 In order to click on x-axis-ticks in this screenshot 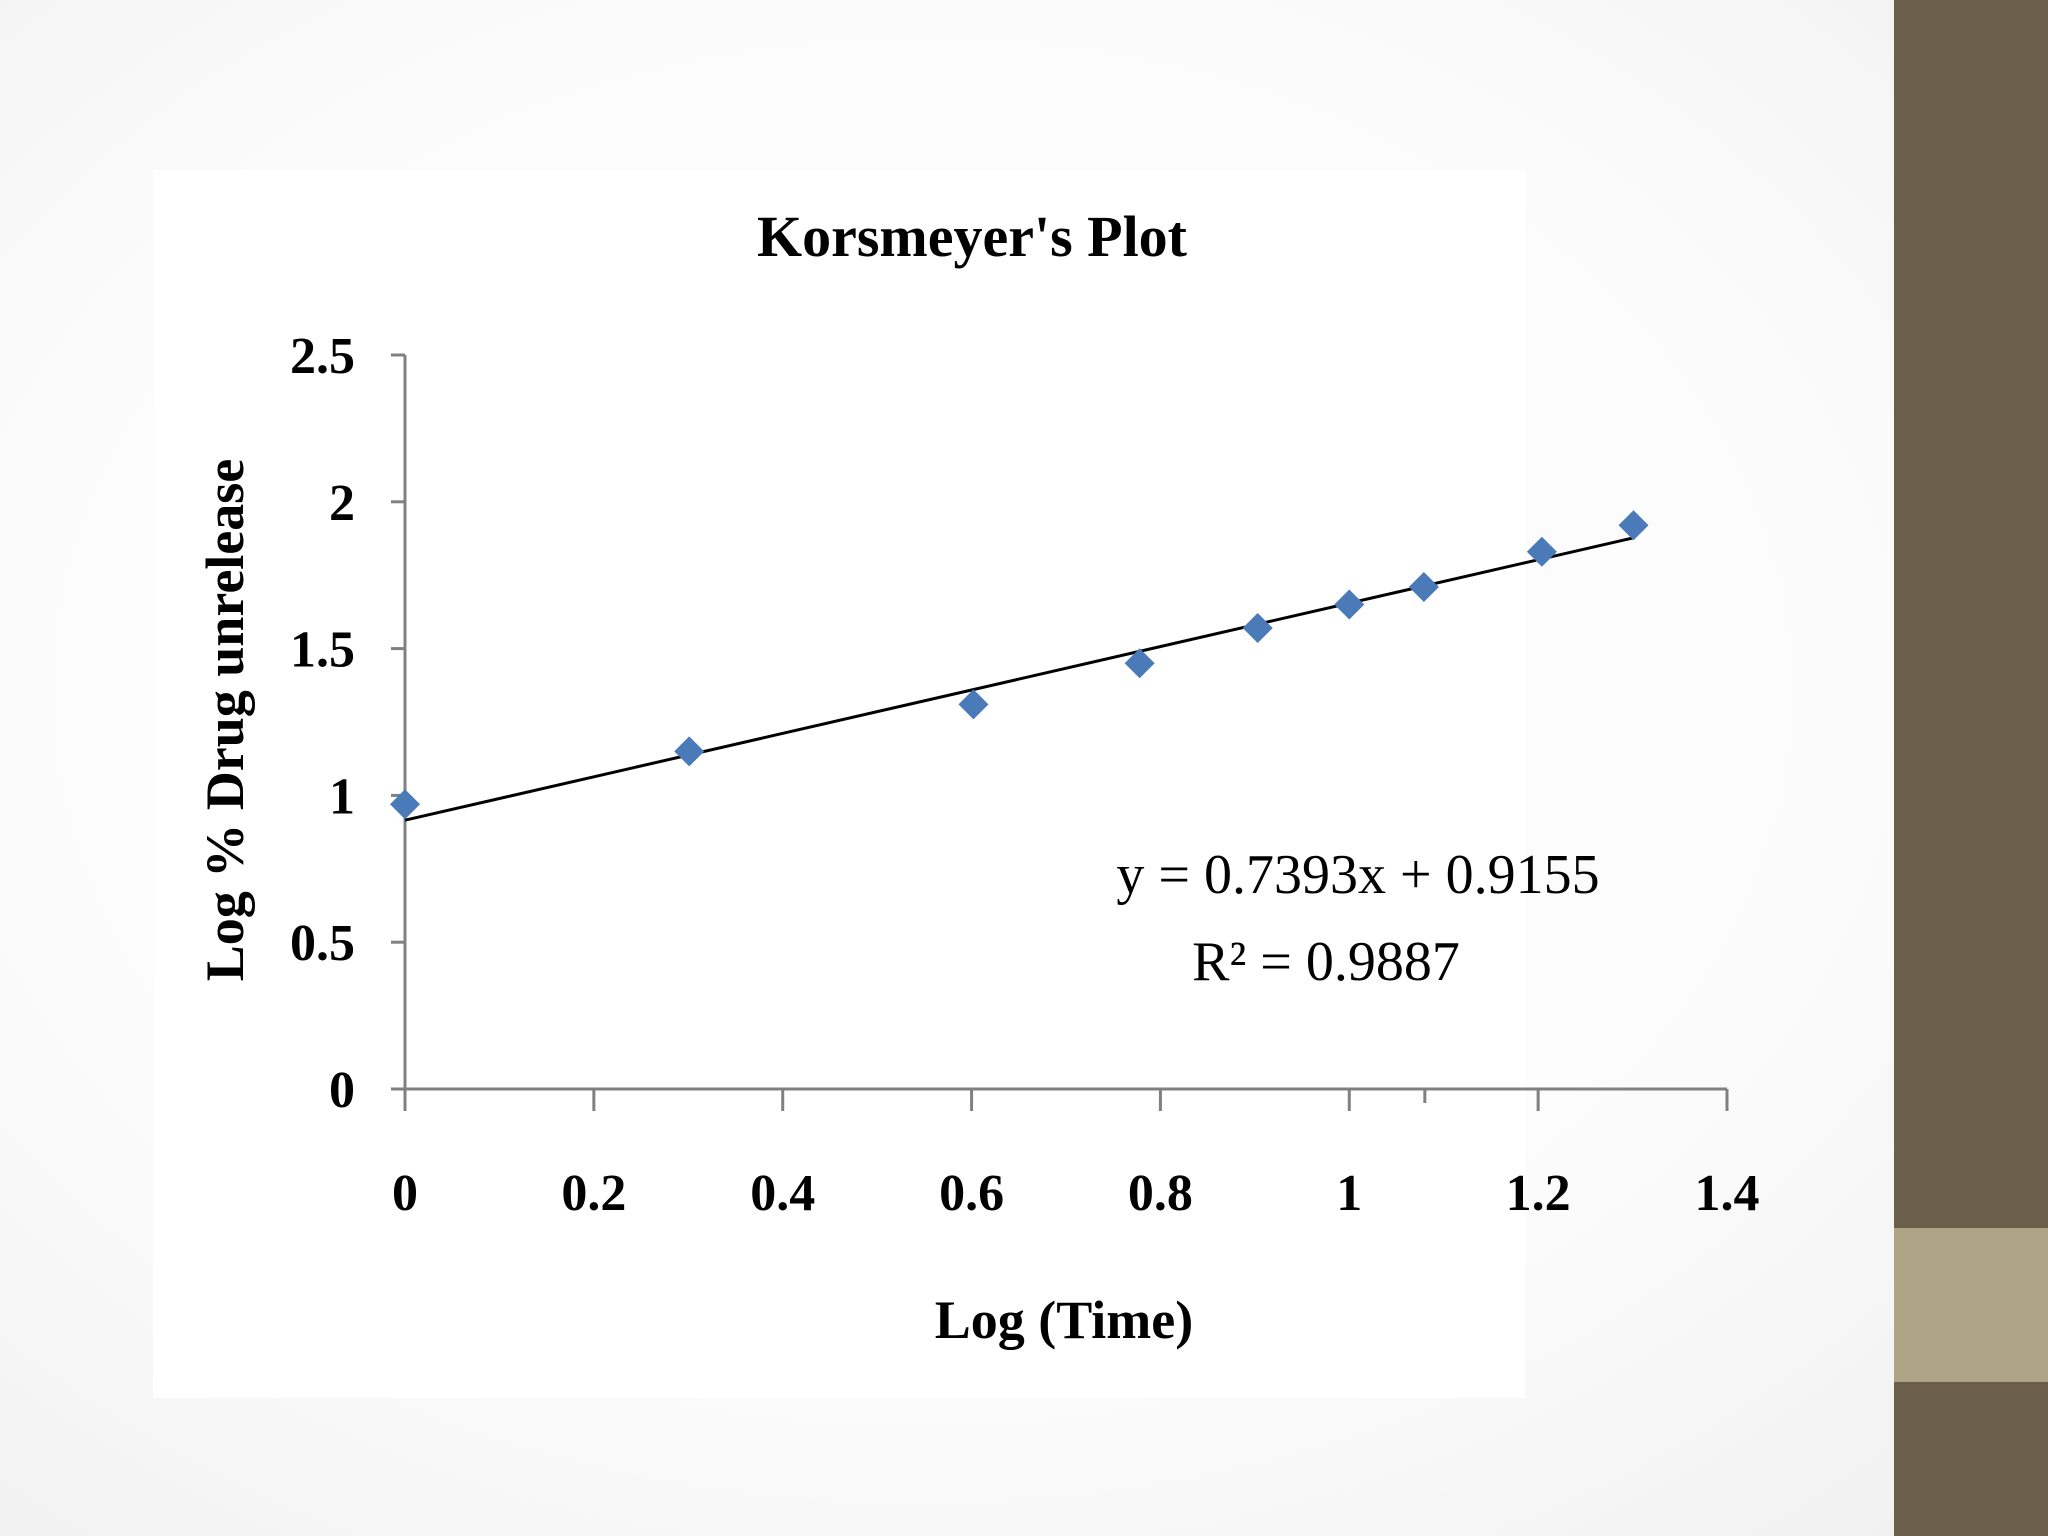, I will do `click(1066, 1100)`.